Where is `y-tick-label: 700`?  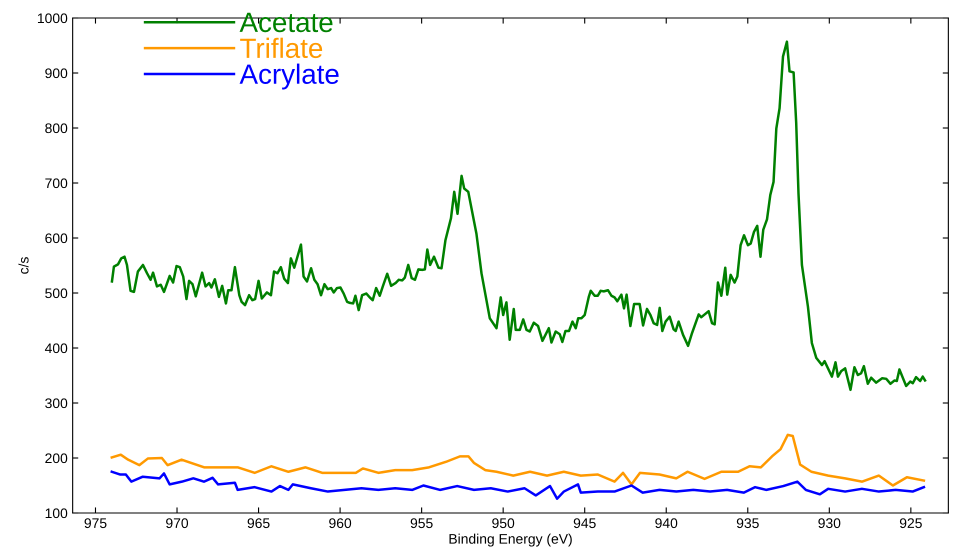 y-tick-label: 700 is located at coordinates (56, 183).